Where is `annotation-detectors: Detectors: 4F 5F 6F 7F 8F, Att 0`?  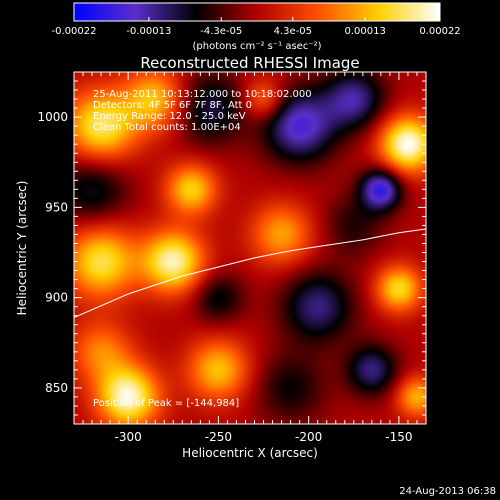
annotation-detectors: Detectors: 4F 5F 6F 7F 8F, Att 0 is located at coordinates (172, 105).